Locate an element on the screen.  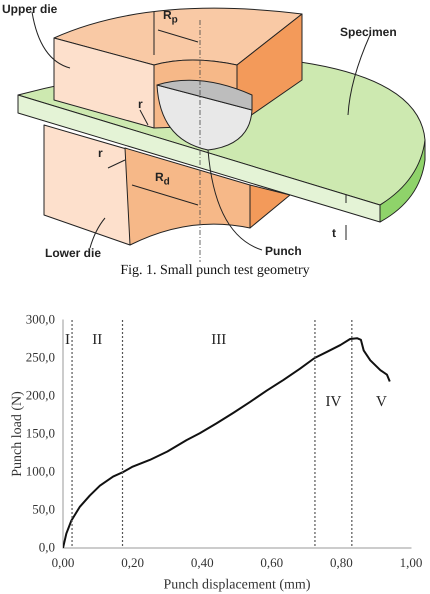
y-tick-label: 150,0 is located at coordinates (40, 432).